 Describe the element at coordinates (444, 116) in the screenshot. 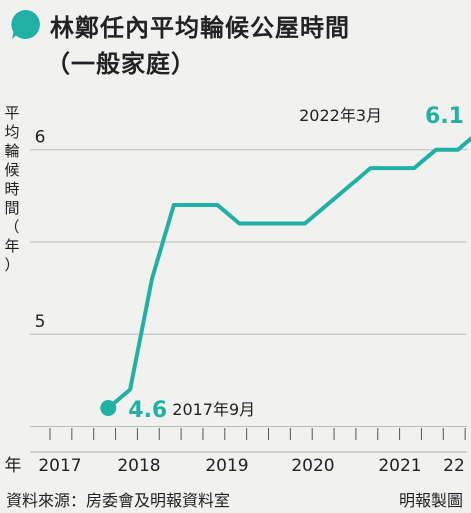

I see `end-value-label: 6.1` at that location.